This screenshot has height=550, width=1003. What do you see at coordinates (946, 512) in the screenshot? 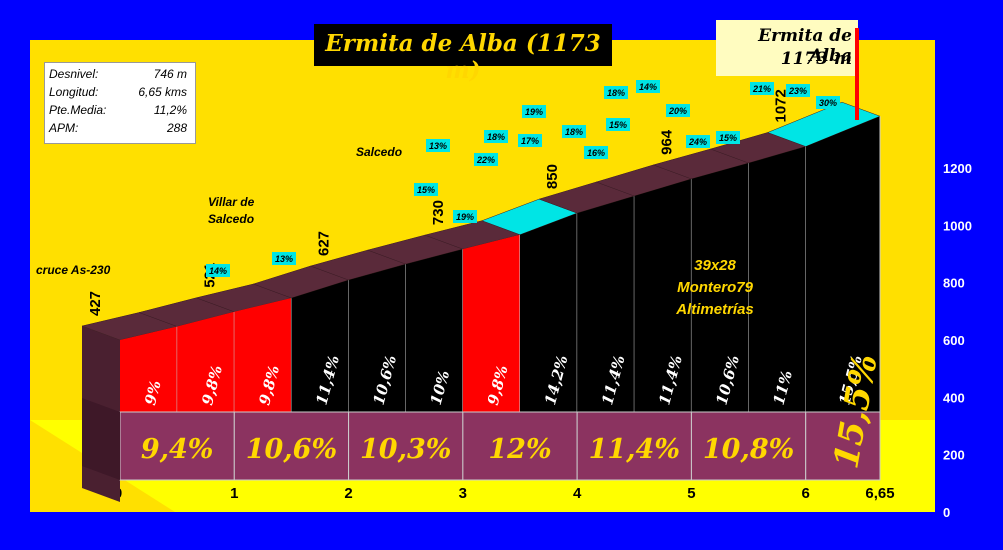
I see `y-tick-label: 0` at bounding box center [946, 512].